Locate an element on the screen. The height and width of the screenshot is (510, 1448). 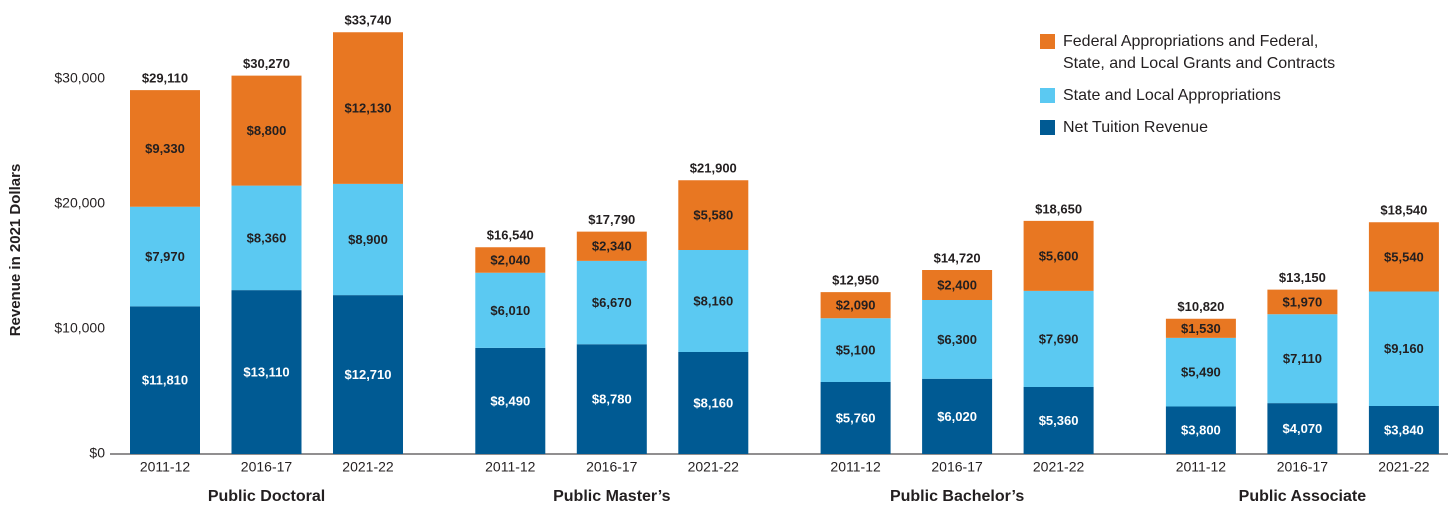
bar-value-label: $5,540 is located at coordinates (1404, 256).